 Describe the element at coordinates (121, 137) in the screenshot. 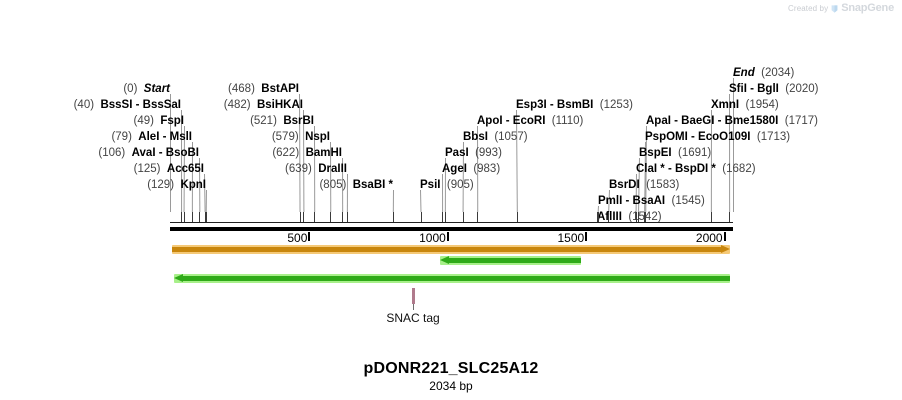

I see `enzyme-position: (79)` at that location.